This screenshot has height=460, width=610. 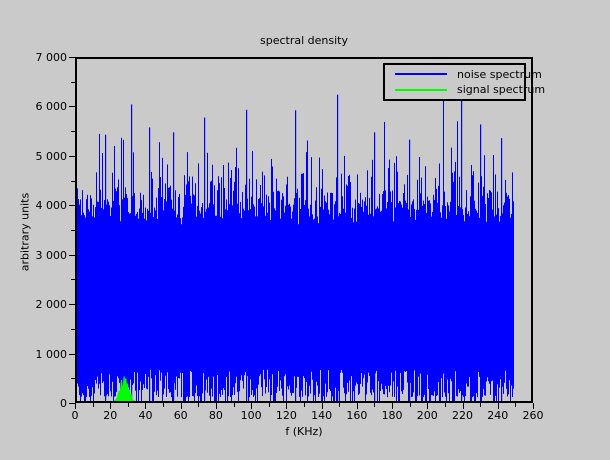 What do you see at coordinates (145, 415) in the screenshot?
I see `x-tick-label: 40` at bounding box center [145, 415].